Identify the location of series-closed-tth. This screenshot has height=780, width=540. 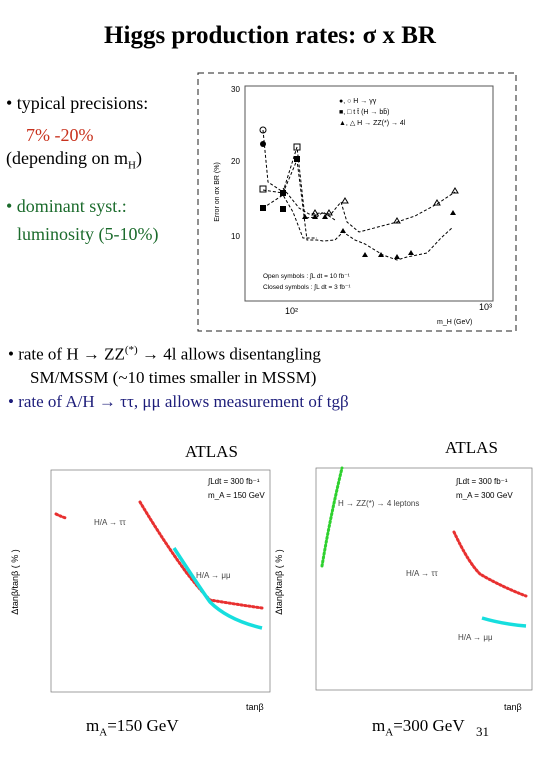
(289, 216).